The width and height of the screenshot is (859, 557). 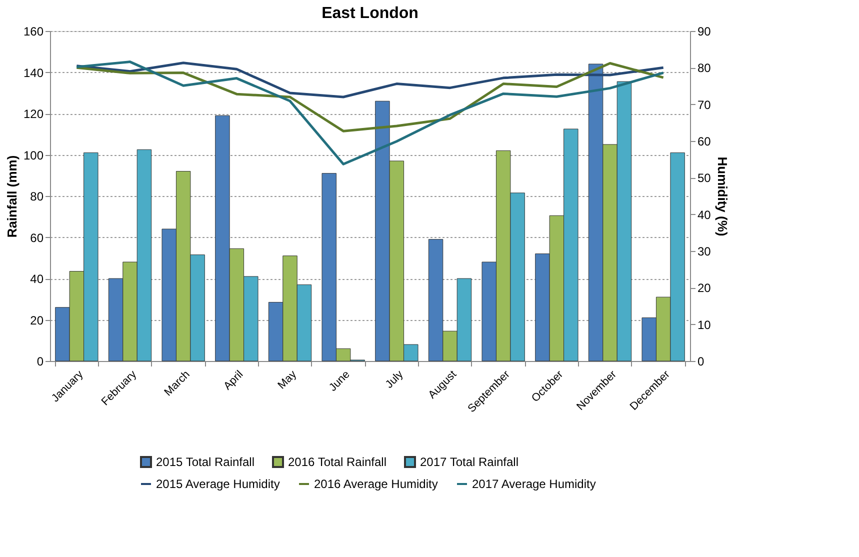 I want to click on y-axis-title: Rainfall (mm), so click(x=12, y=196).